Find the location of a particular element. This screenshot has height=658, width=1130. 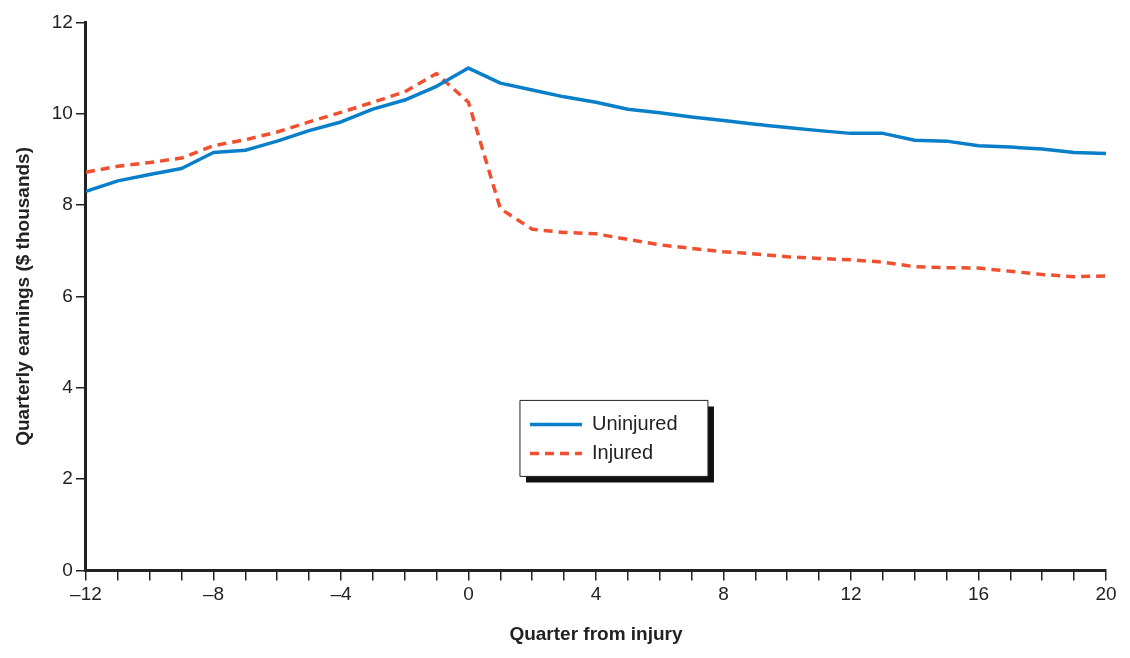

x-tick-label: –12 is located at coordinates (86, 594).